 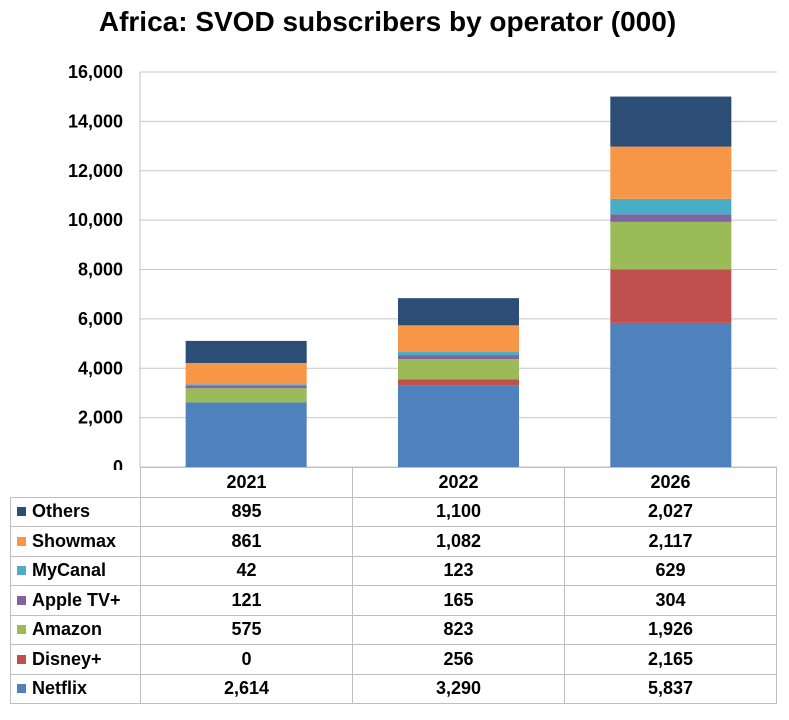 What do you see at coordinates (671, 218) in the screenshot?
I see `bar-segment-apple-tv-2026` at bounding box center [671, 218].